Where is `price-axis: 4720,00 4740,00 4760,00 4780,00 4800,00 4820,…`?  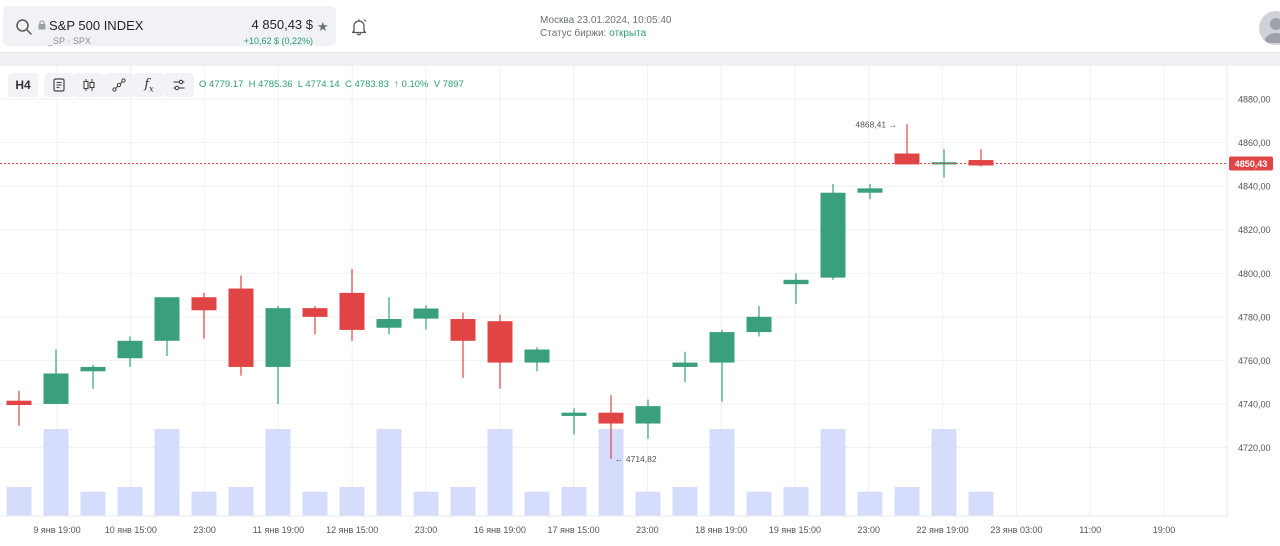 price-axis: 4720,00 4740,00 4760,00 4780,00 4800,00 4820,… is located at coordinates (1248, 291).